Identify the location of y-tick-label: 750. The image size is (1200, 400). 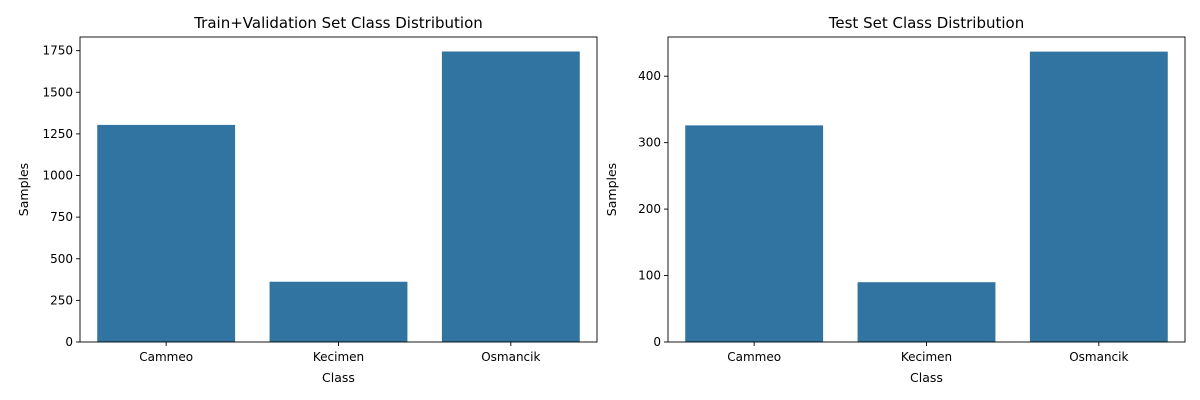
(61, 217).